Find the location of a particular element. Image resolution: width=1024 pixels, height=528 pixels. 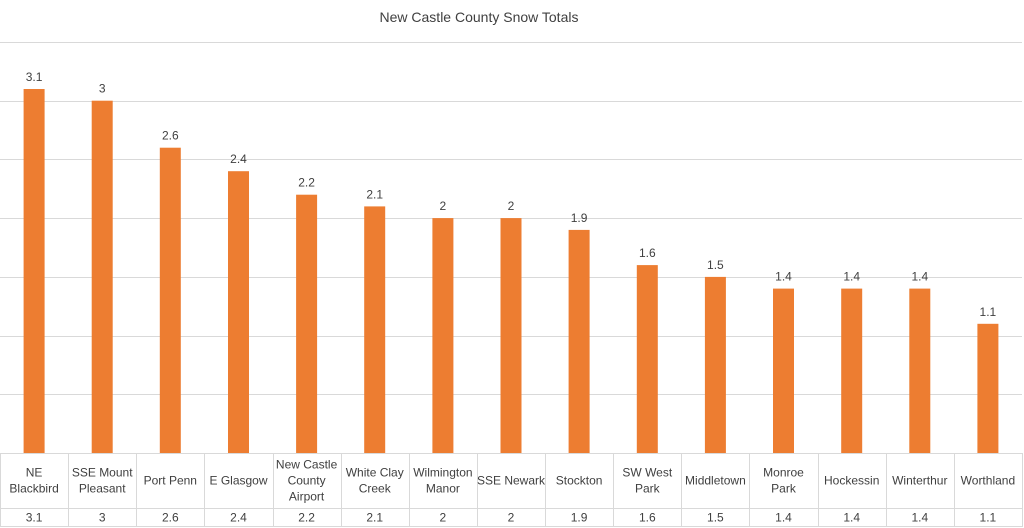

table-value: 2.1 is located at coordinates (374, 518).